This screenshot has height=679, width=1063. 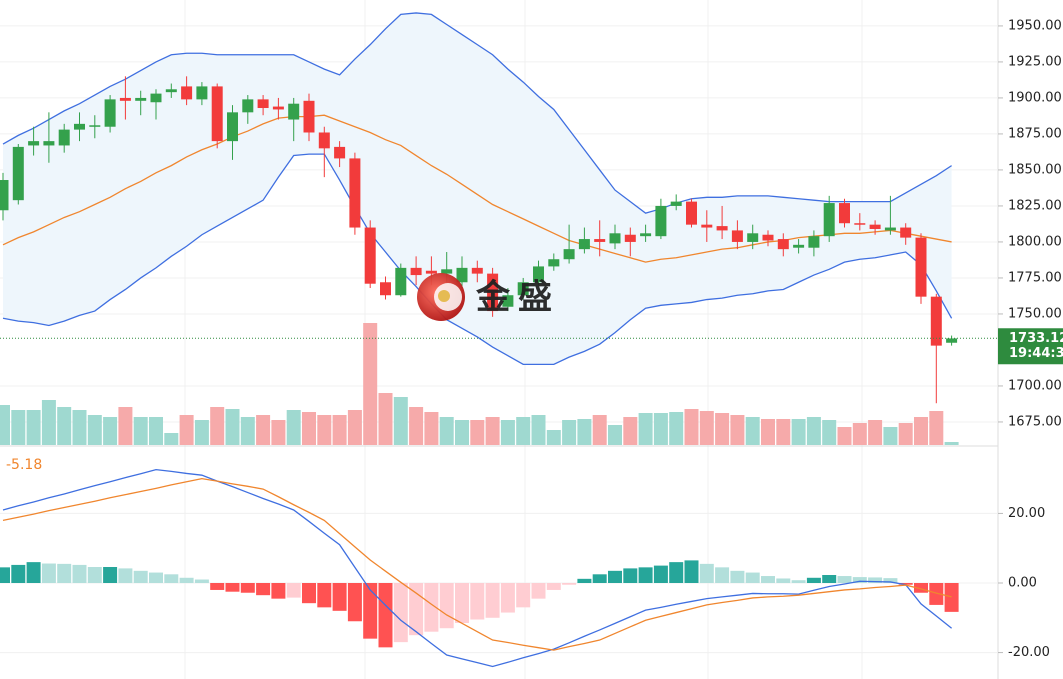 What do you see at coordinates (517, 298) in the screenshot?
I see `watermark-text: 金盛` at bounding box center [517, 298].